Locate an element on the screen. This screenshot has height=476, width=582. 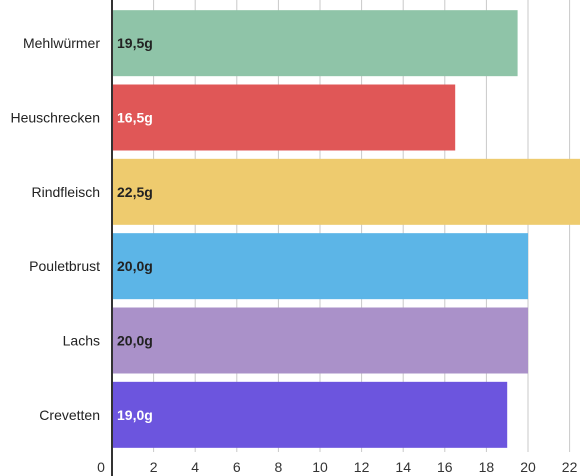
category-label: Pouletbrust is located at coordinates (64, 266).